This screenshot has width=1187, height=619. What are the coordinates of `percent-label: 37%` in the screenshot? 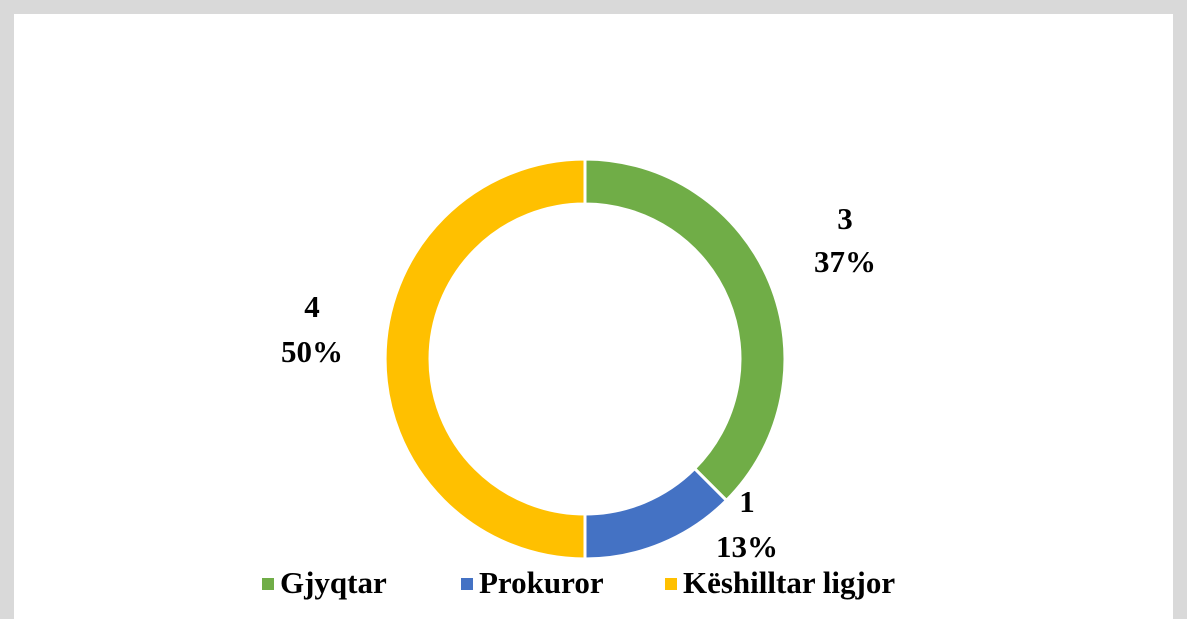 It's located at (845, 261).